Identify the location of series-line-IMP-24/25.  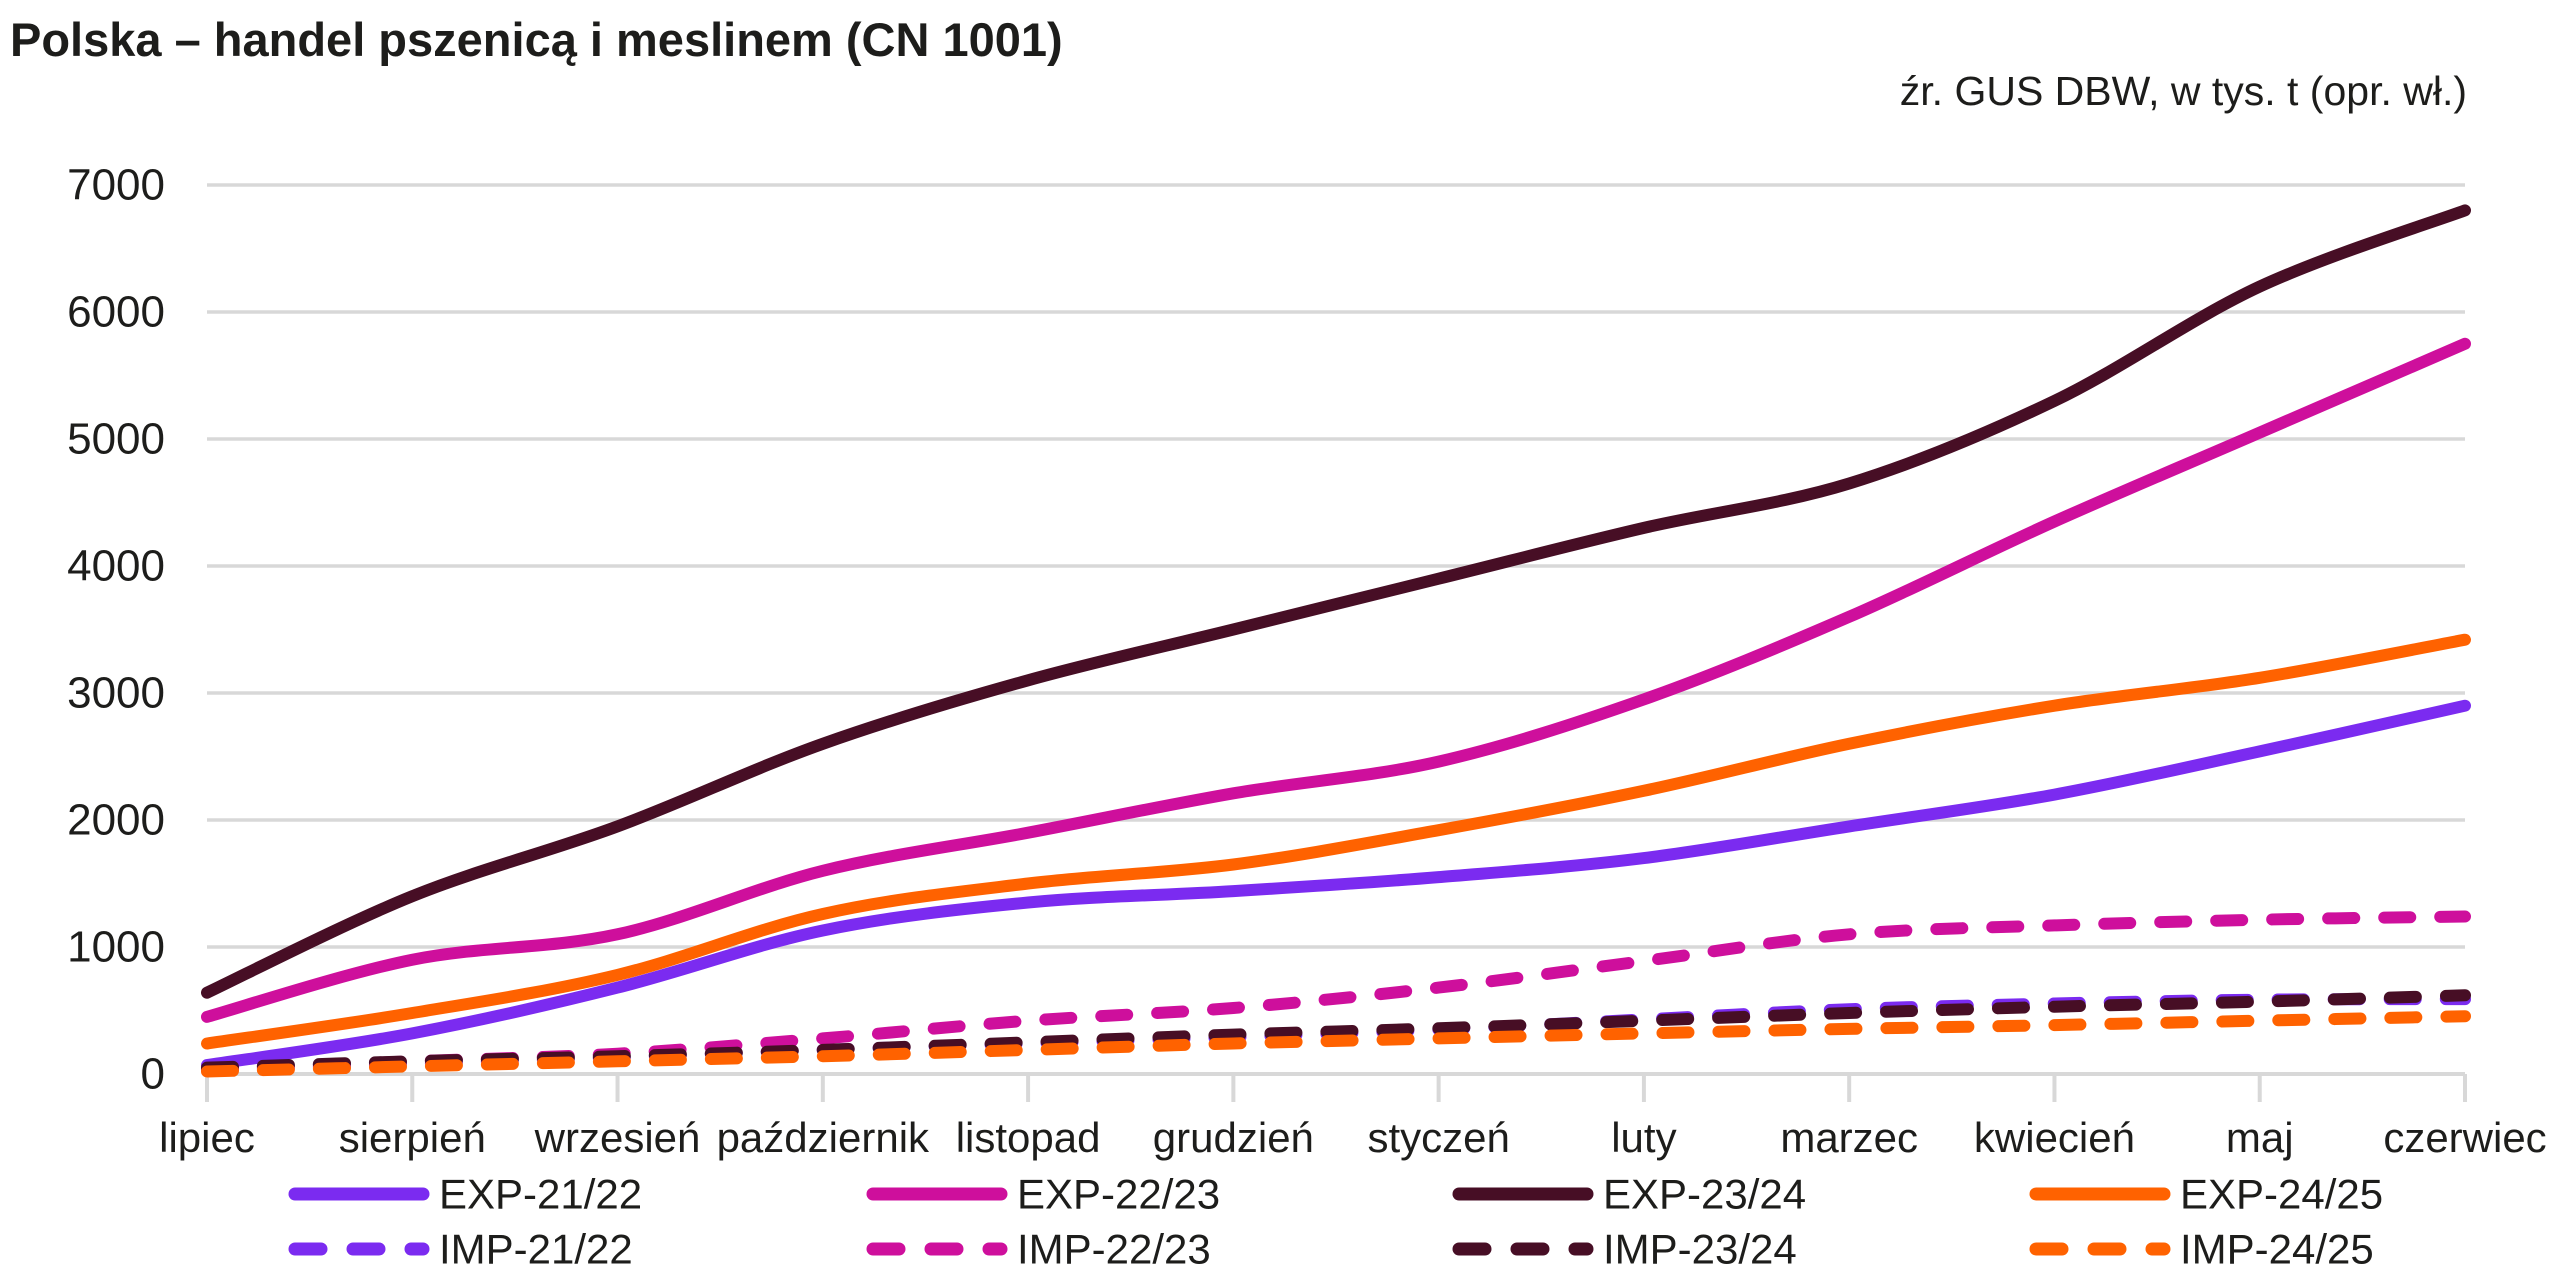
(1336, 1044).